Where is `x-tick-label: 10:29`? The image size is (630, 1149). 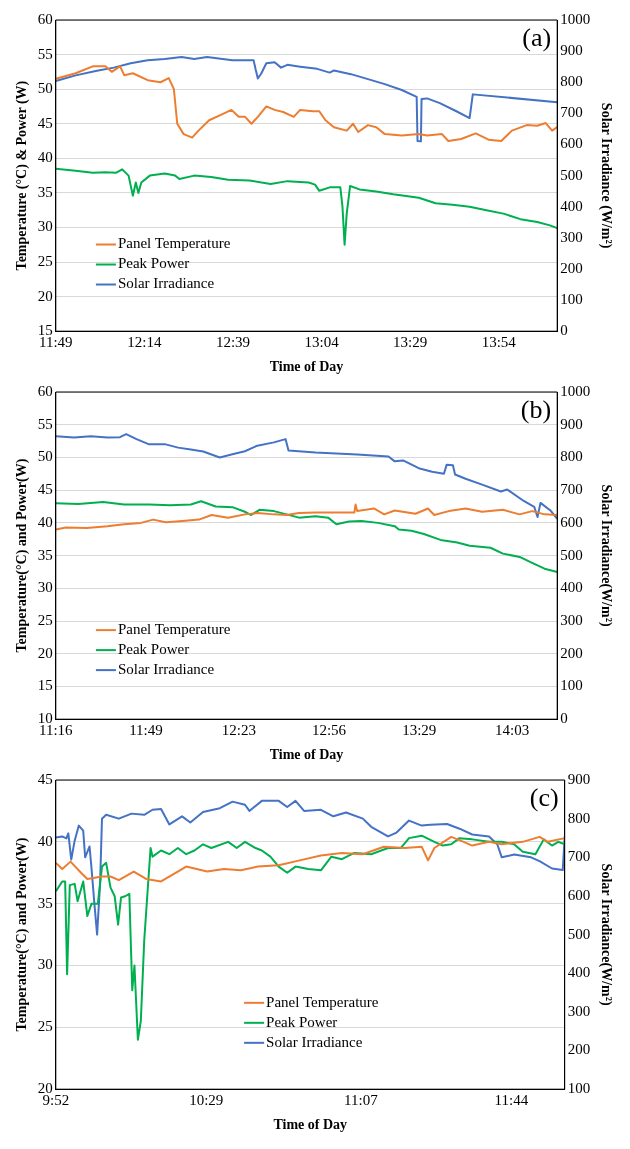
x-tick-label: 10:29 is located at coordinates (206, 1100).